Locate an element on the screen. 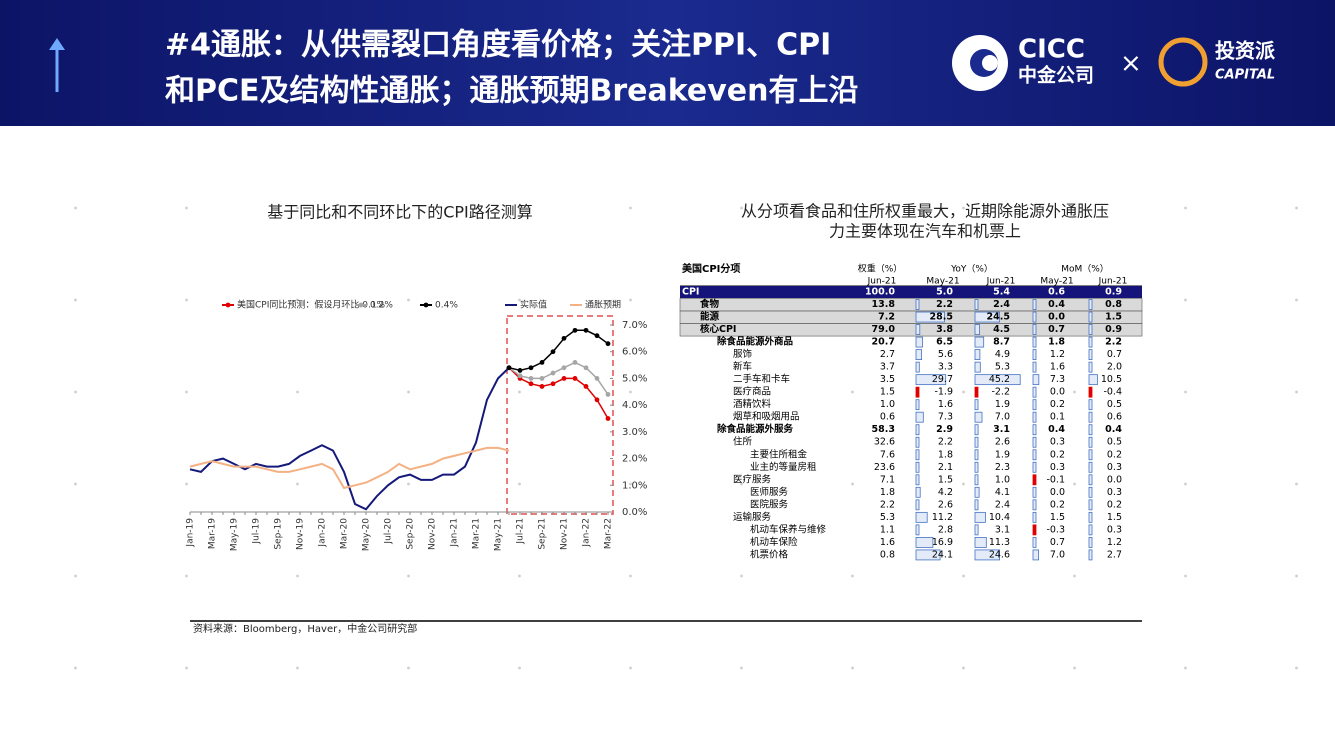 The image size is (1335, 748). x-tick-label: Jan-22 is located at coordinates (587, 533).